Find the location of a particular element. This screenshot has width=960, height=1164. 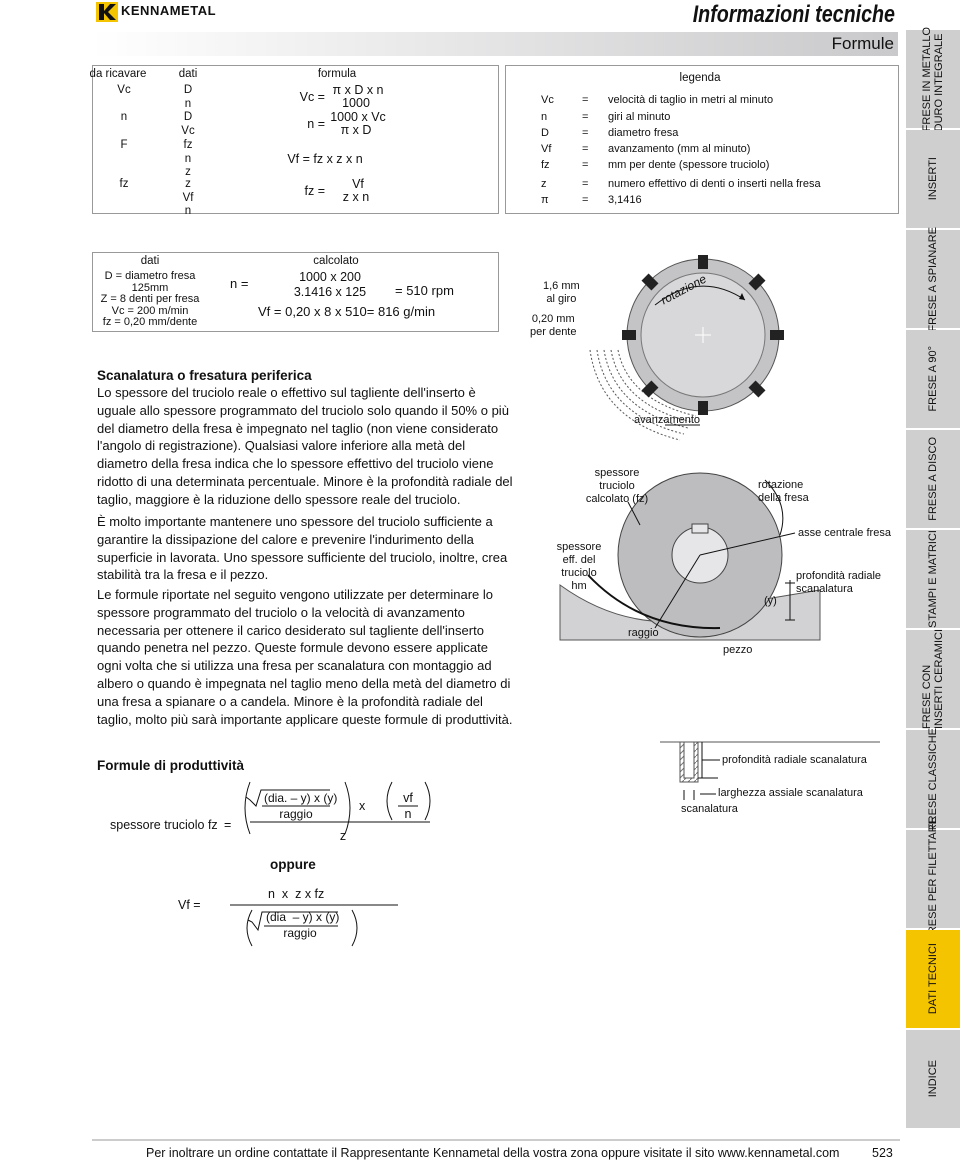

sidebar-tab: FRESE A DISCO is located at coordinates (933, 480).